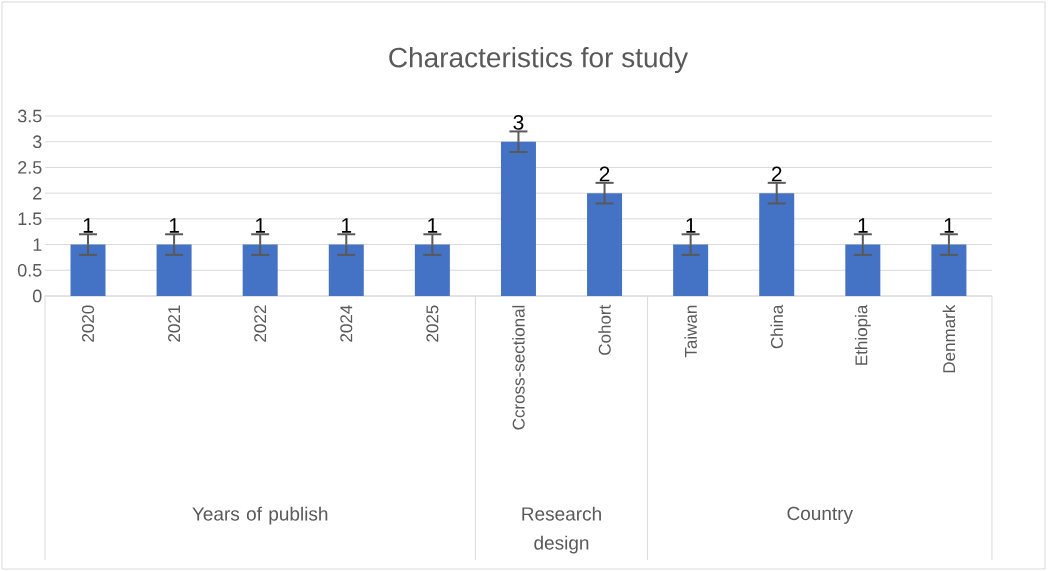  Describe the element at coordinates (690, 331) in the screenshot. I see `x-tick-label: Taiwan` at that location.